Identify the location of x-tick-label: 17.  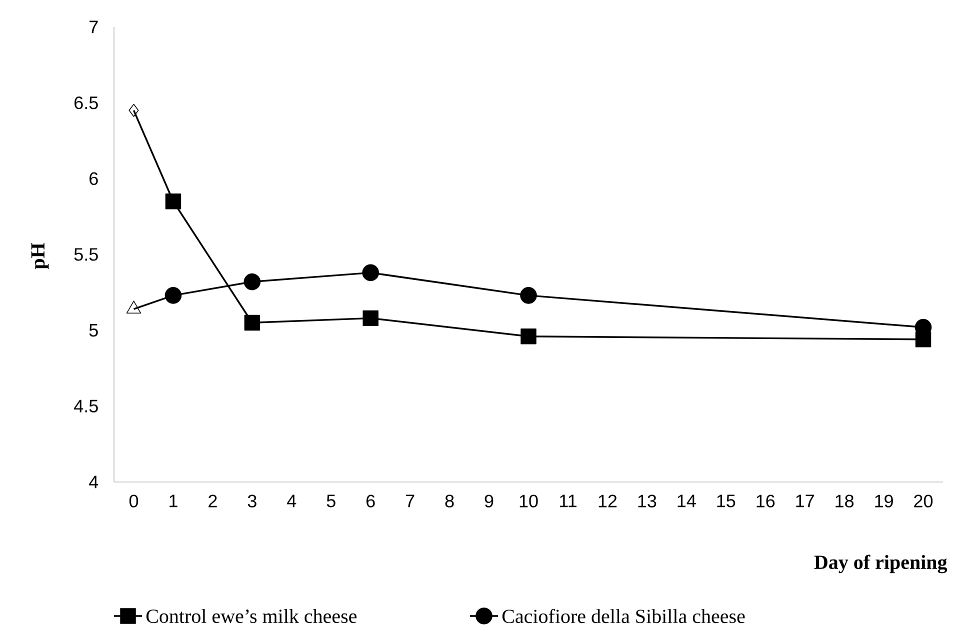
(805, 501).